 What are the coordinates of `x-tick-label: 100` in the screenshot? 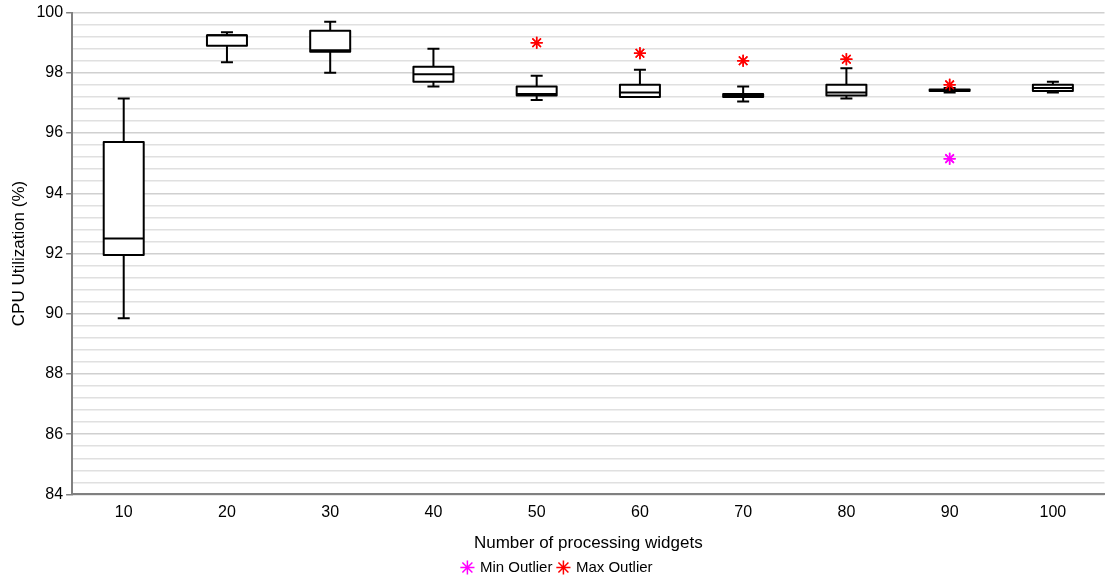 It's located at (1053, 512).